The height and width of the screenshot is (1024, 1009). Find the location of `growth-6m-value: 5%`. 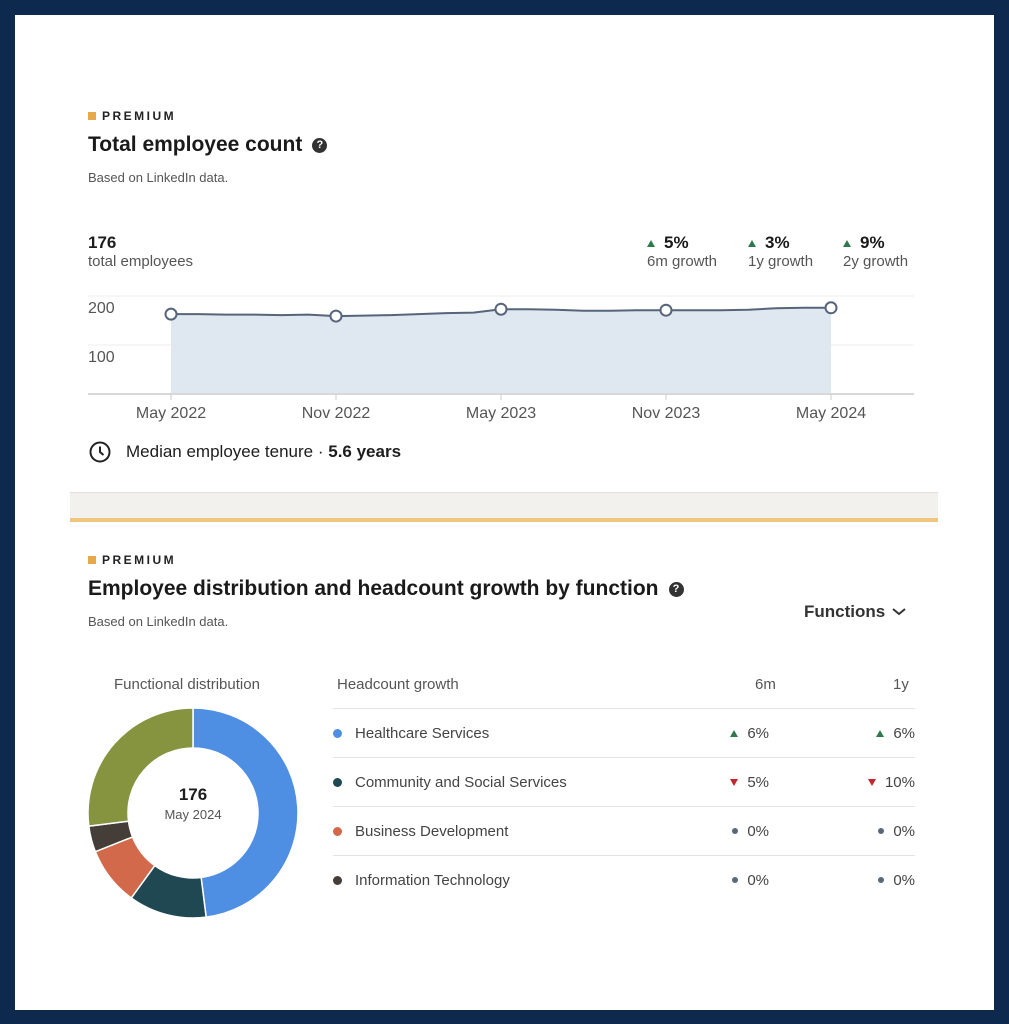

growth-6m-value: 5% is located at coordinates (758, 782).